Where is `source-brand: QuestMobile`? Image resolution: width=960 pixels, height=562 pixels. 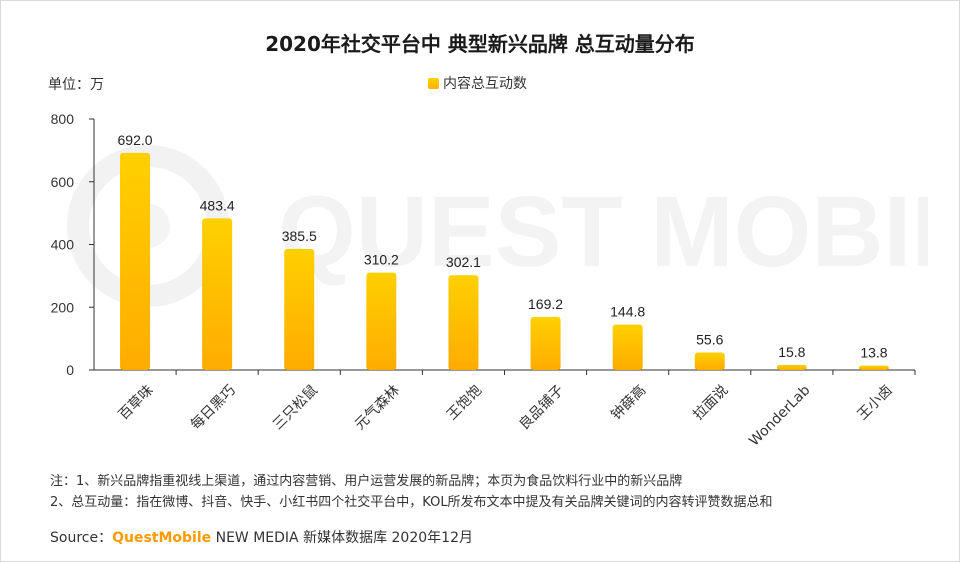 source-brand: QuestMobile is located at coordinates (162, 538).